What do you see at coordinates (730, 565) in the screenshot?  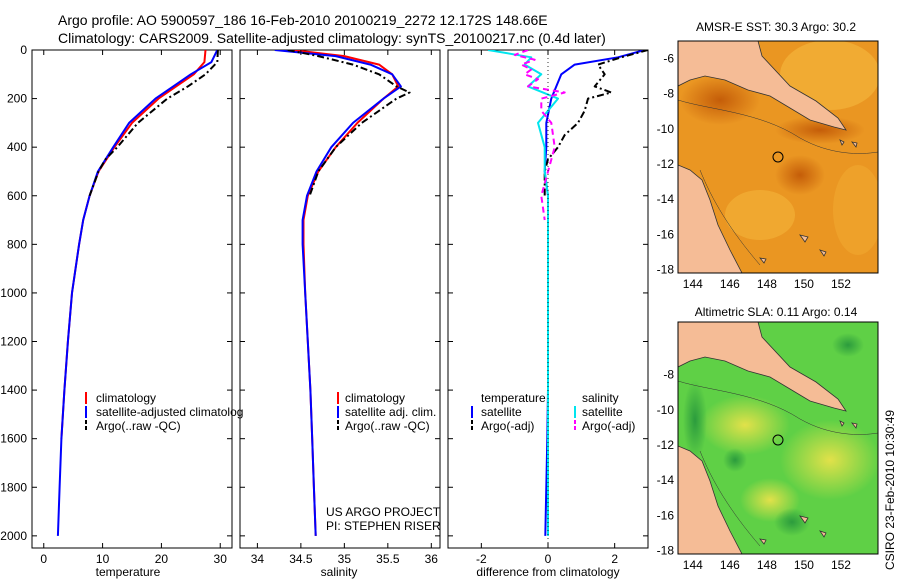 I see `sla_map-lon-tick-label: 146` at bounding box center [730, 565].